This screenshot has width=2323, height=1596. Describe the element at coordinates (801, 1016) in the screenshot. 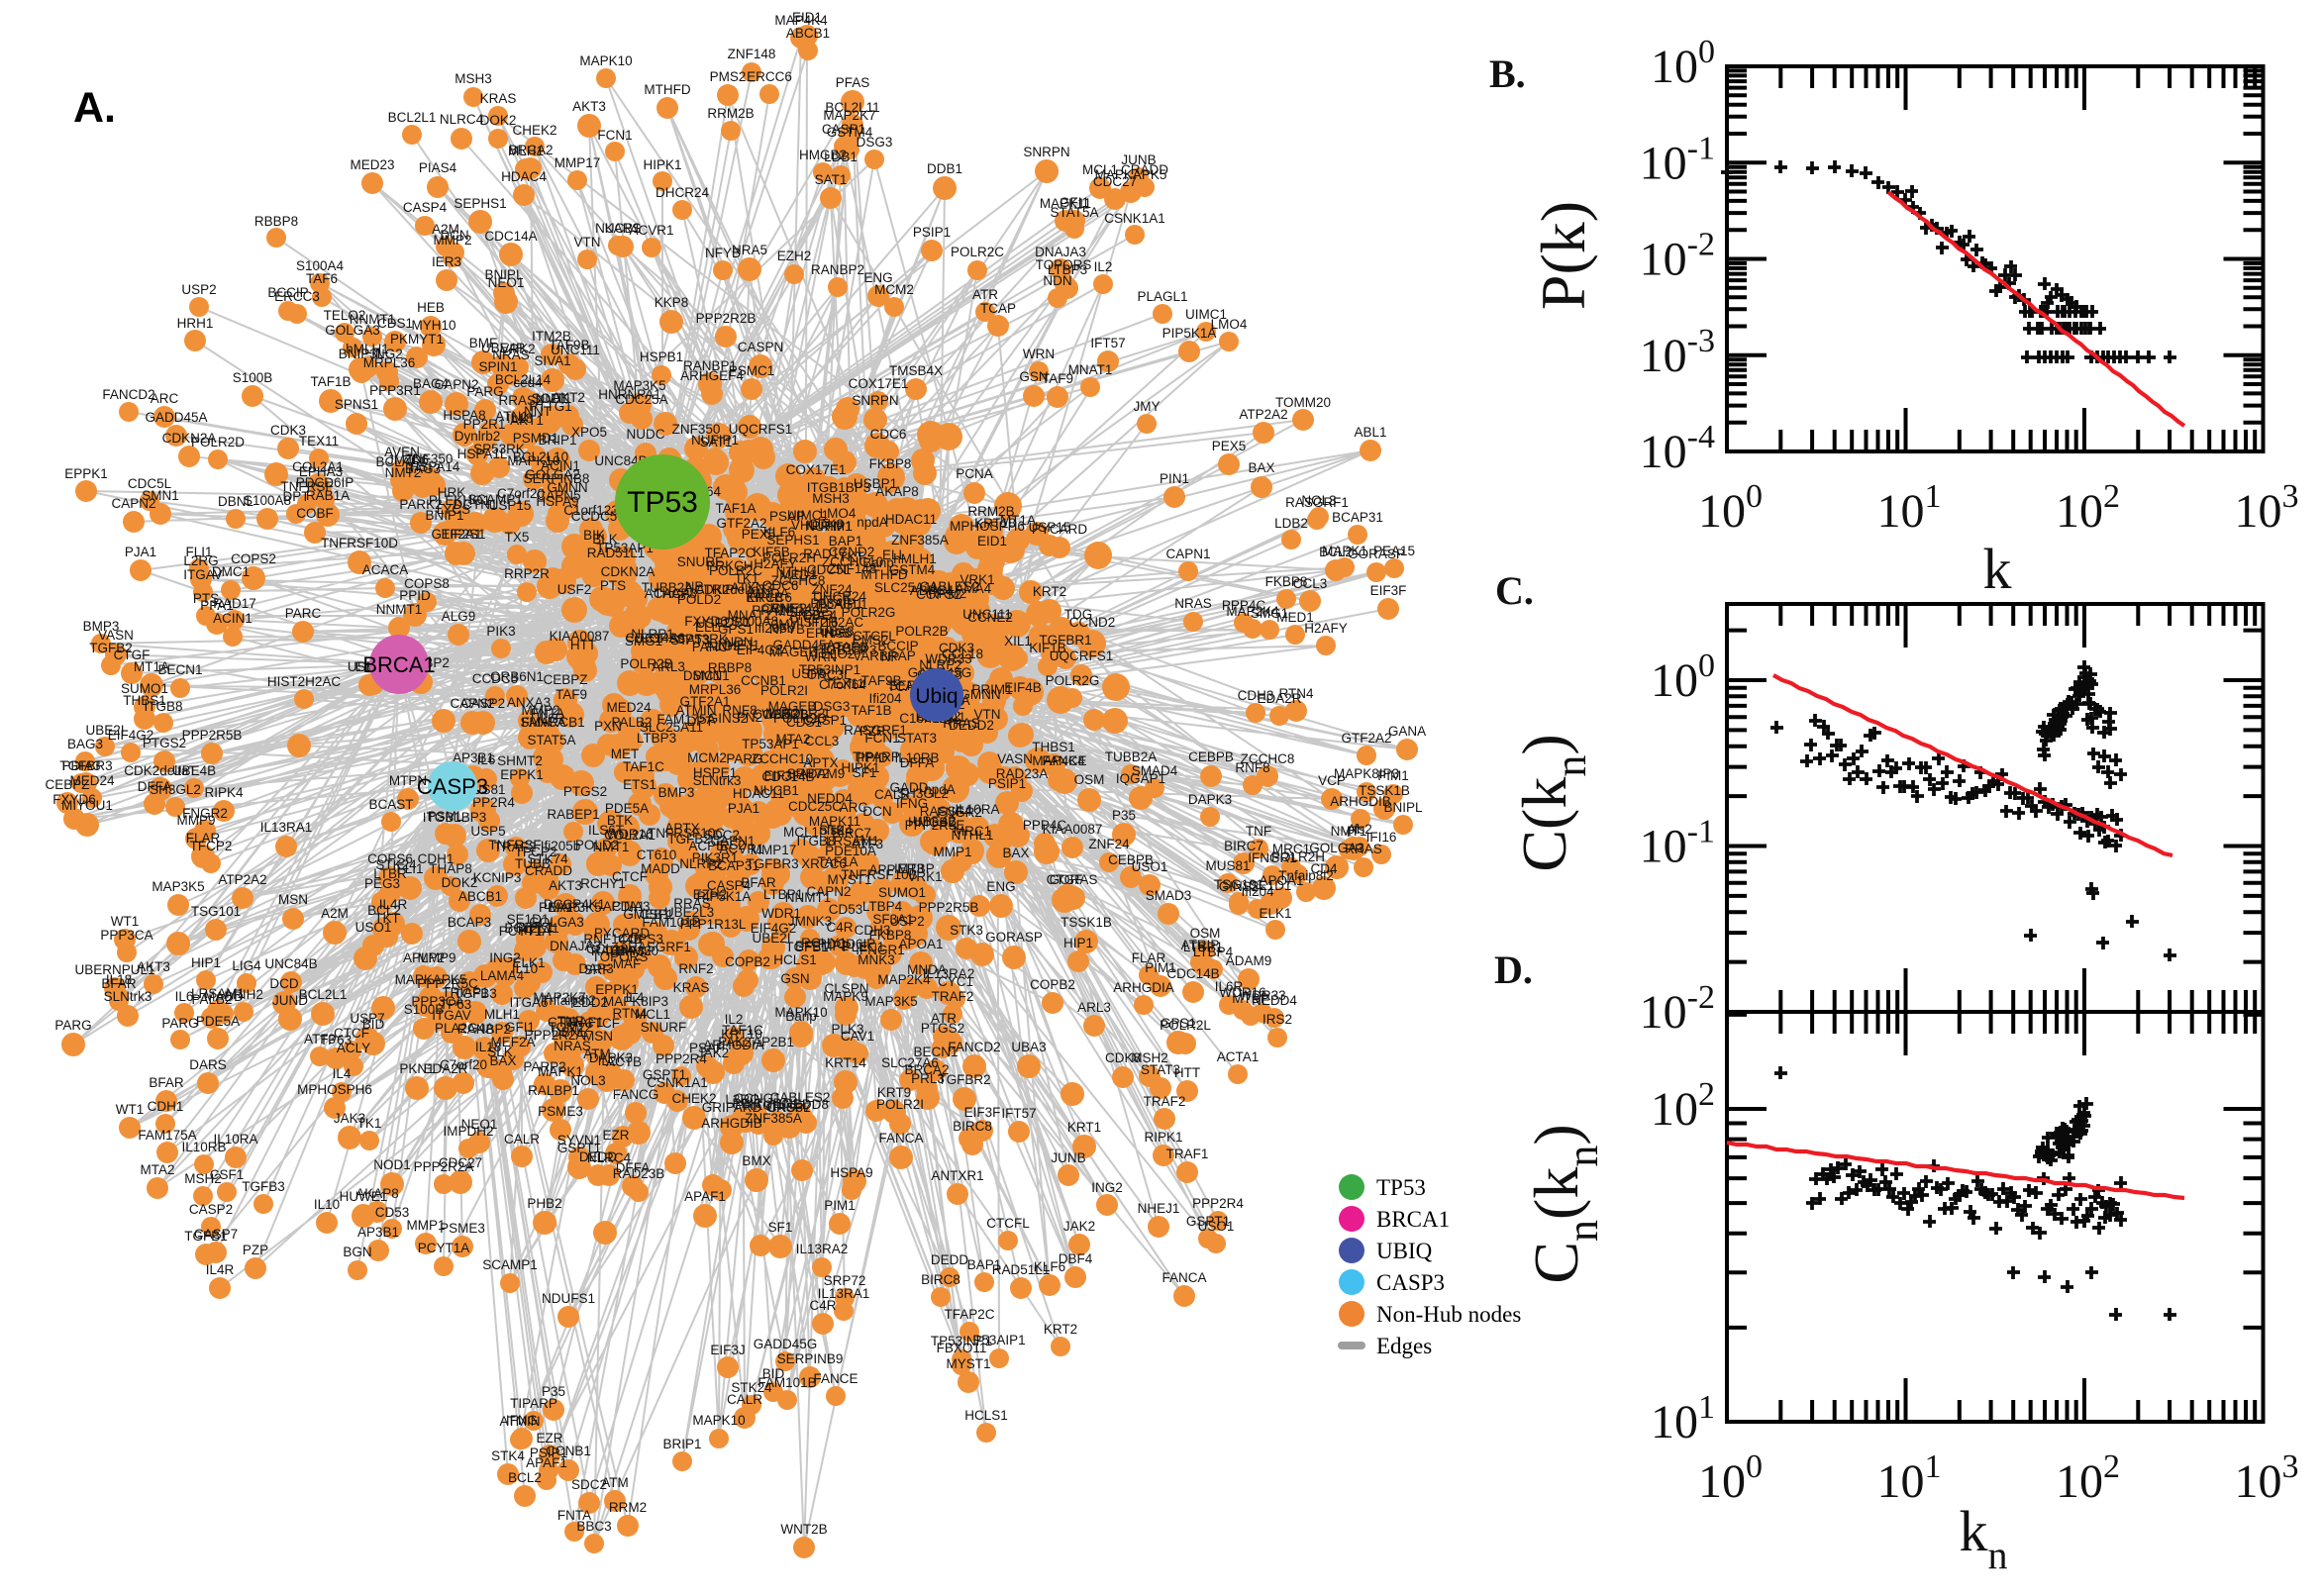

I see `svg-text: Banp` at that location.